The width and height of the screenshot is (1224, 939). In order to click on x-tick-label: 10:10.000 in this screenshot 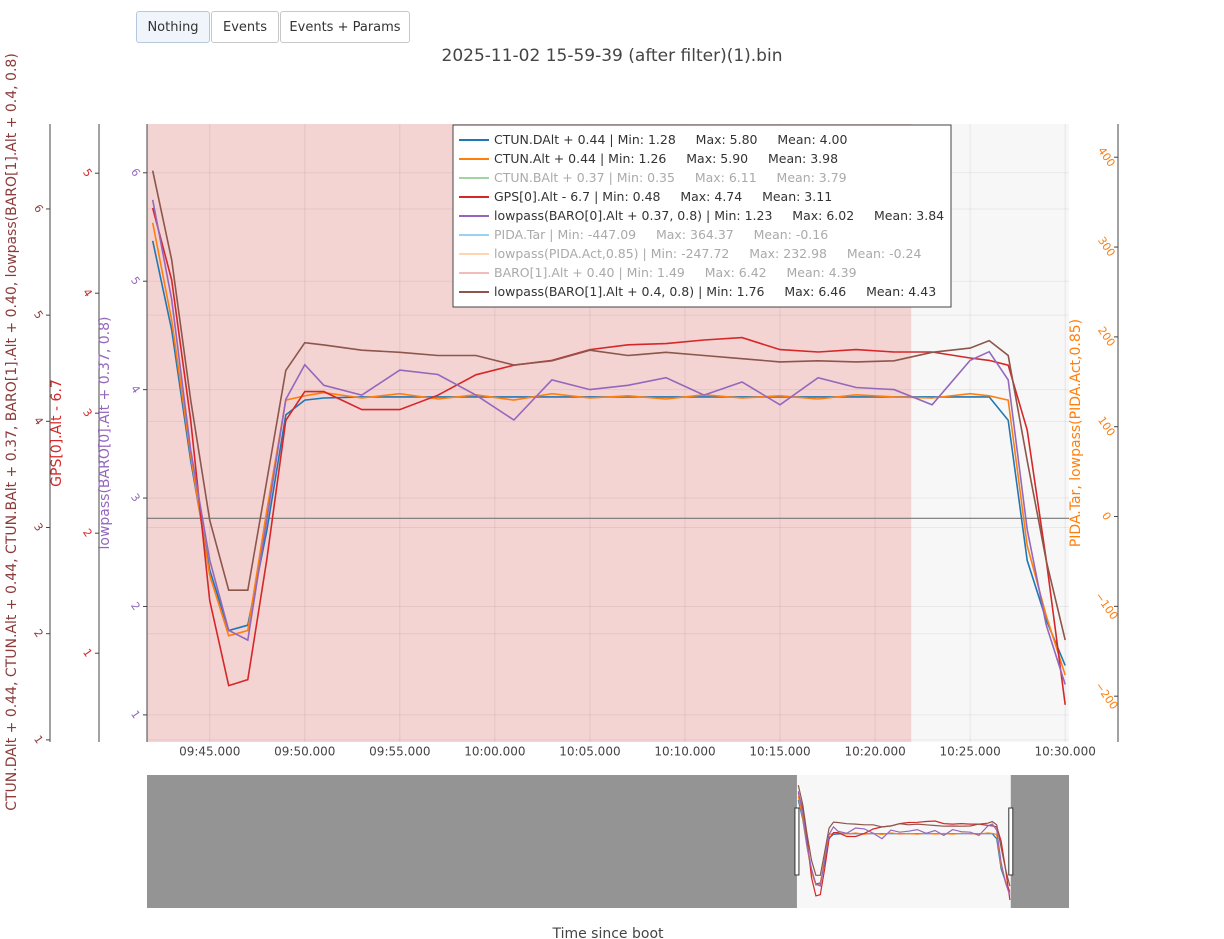, I will do `click(684, 752)`.